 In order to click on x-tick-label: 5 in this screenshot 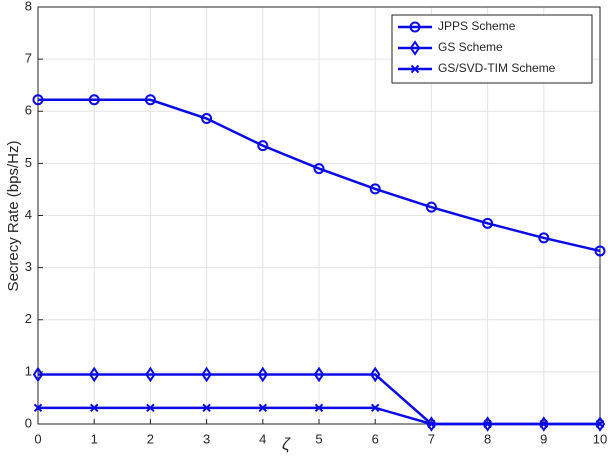, I will do `click(318, 438)`.